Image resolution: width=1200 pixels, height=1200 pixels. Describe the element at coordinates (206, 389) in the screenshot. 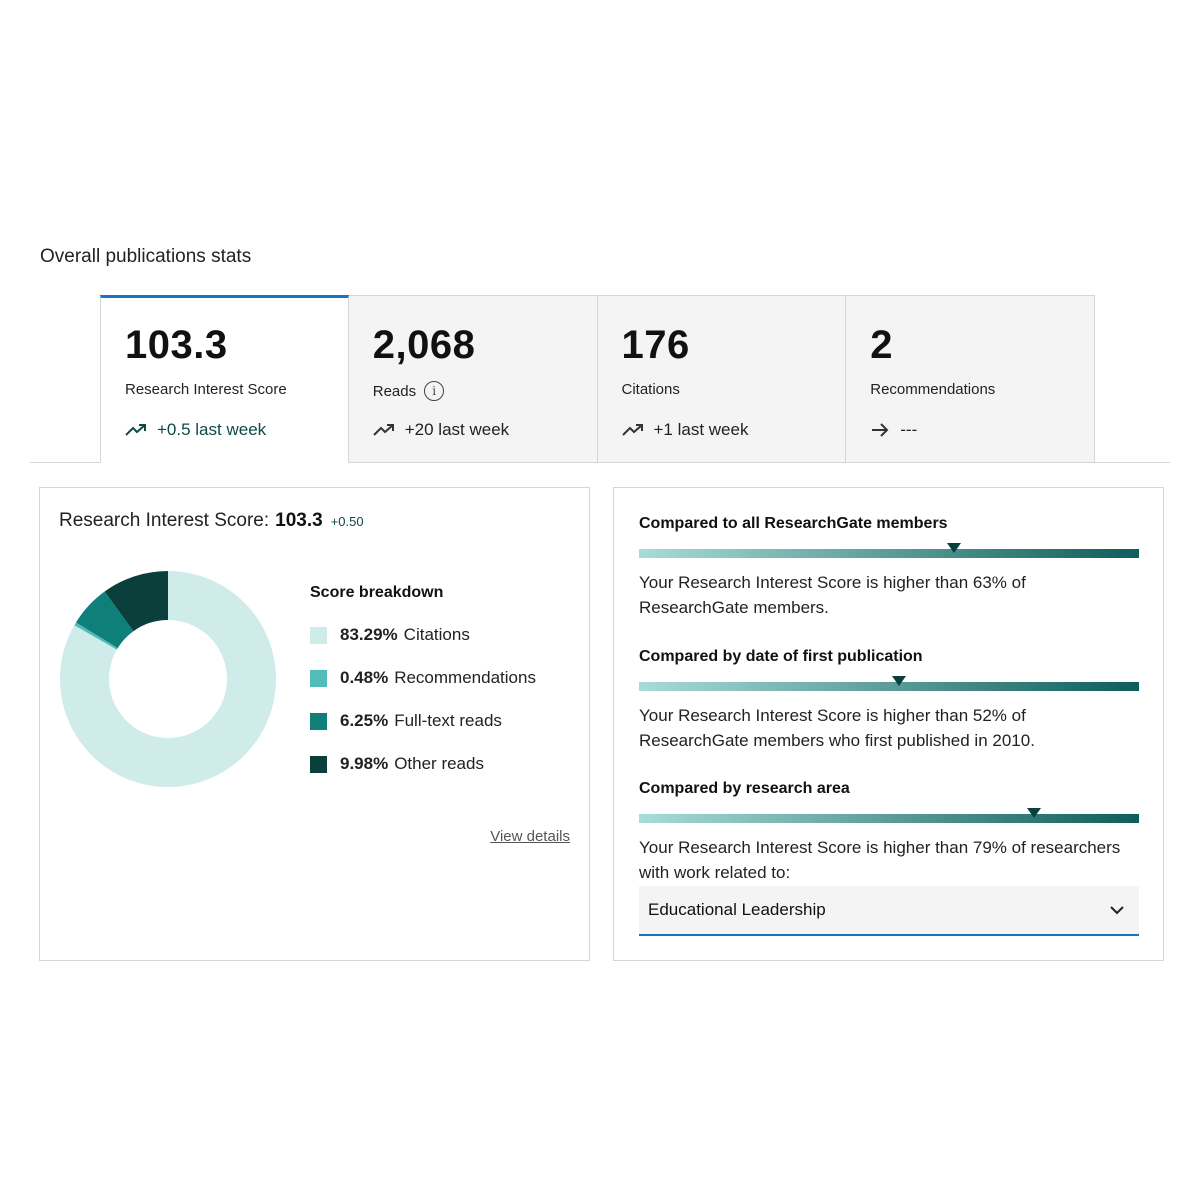

I see `stat-label: Research Interest Score` at that location.